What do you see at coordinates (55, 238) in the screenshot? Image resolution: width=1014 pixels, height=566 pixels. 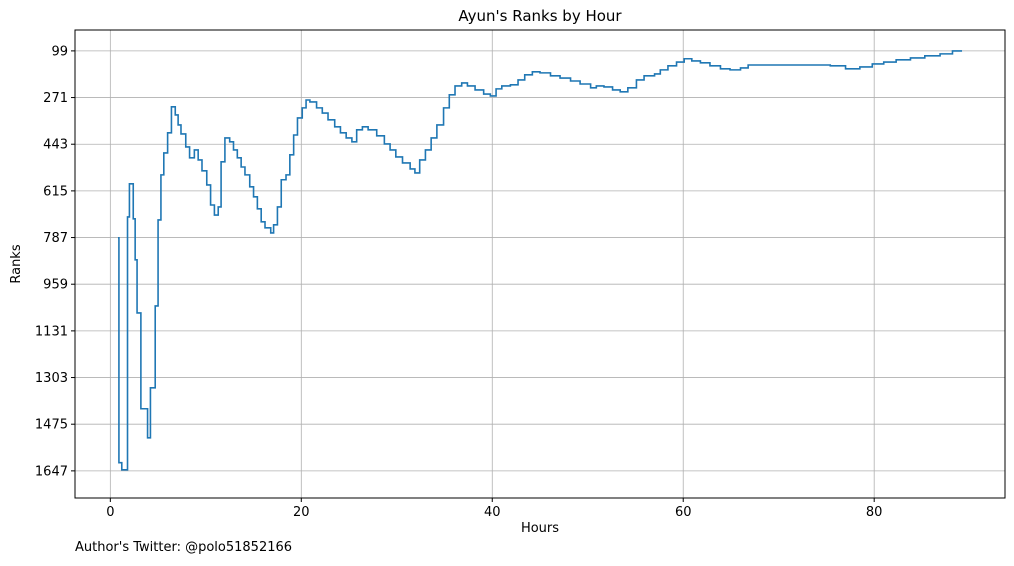 I see `y-tick-label: 787` at bounding box center [55, 238].